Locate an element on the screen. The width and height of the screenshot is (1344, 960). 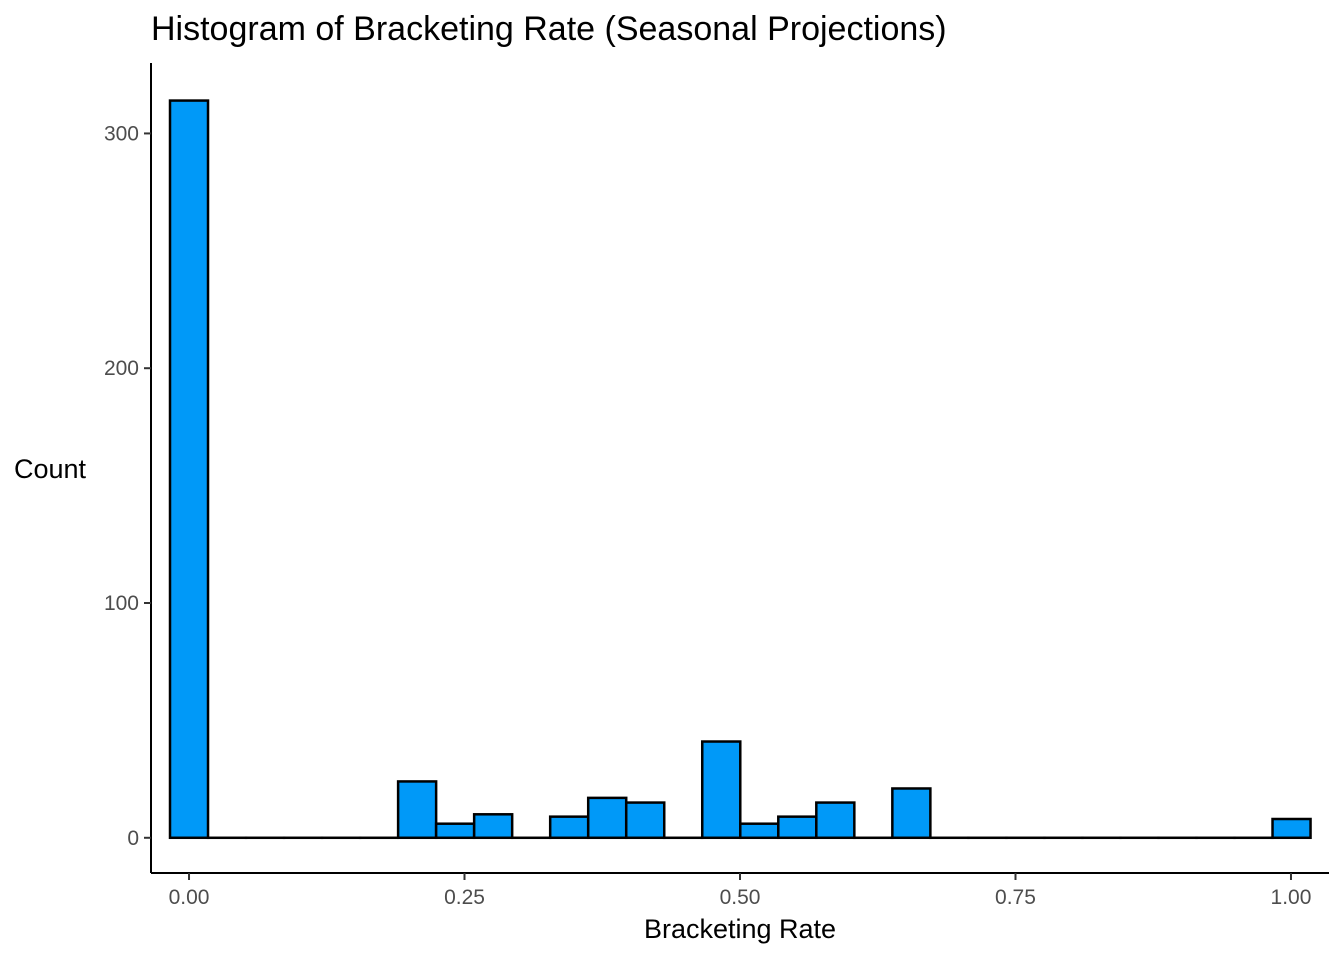
y-axis-ticks: 0 100 200 300 is located at coordinates (127, 486).